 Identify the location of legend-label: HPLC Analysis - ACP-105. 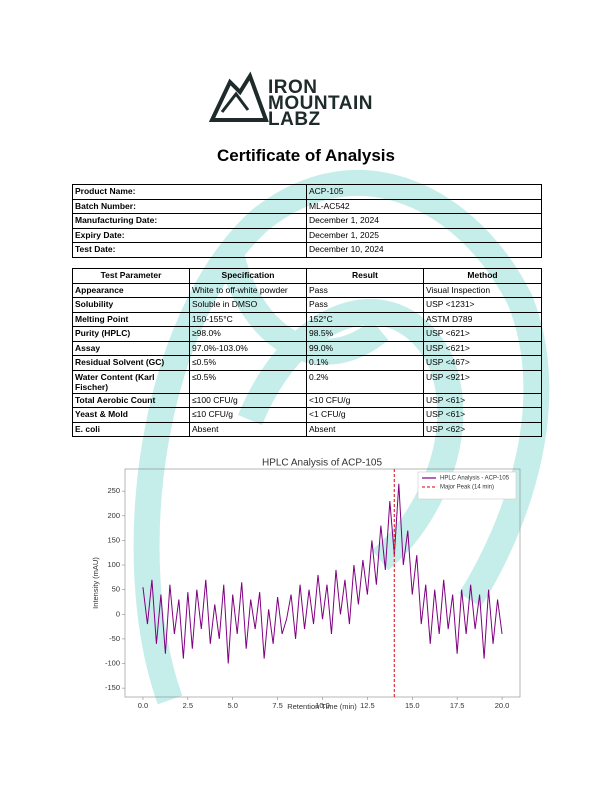
(475, 479).